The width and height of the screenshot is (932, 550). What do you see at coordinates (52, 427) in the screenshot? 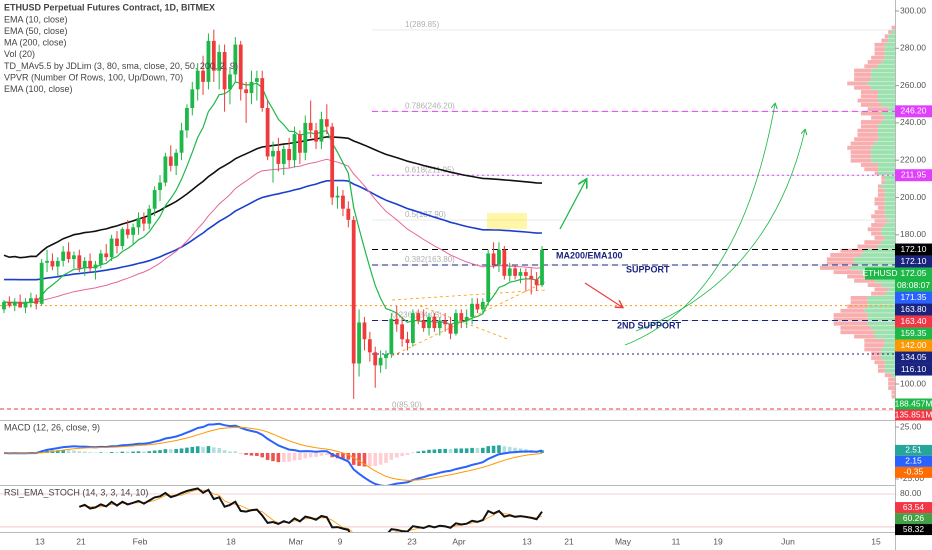
I see `macd-title: MACD (12, 26, close, 9)` at bounding box center [52, 427].